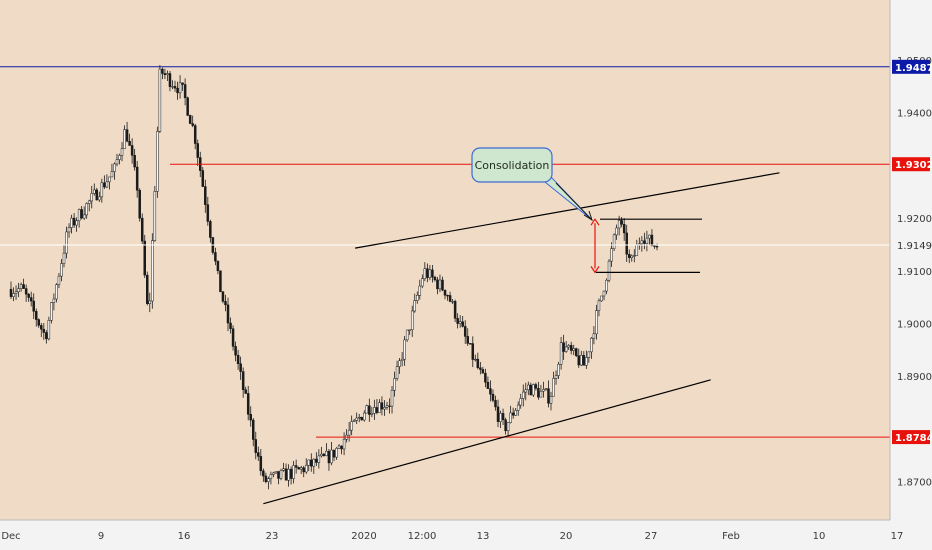 This screenshot has width=932, height=550. What do you see at coordinates (101, 536) in the screenshot?
I see `x-tick-label: 9` at bounding box center [101, 536].